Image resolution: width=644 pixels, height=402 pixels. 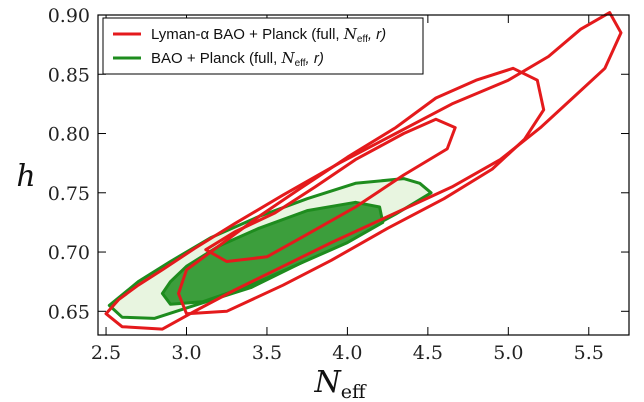 I want to click on x-tick-label: 2.5, so click(x=106, y=353).